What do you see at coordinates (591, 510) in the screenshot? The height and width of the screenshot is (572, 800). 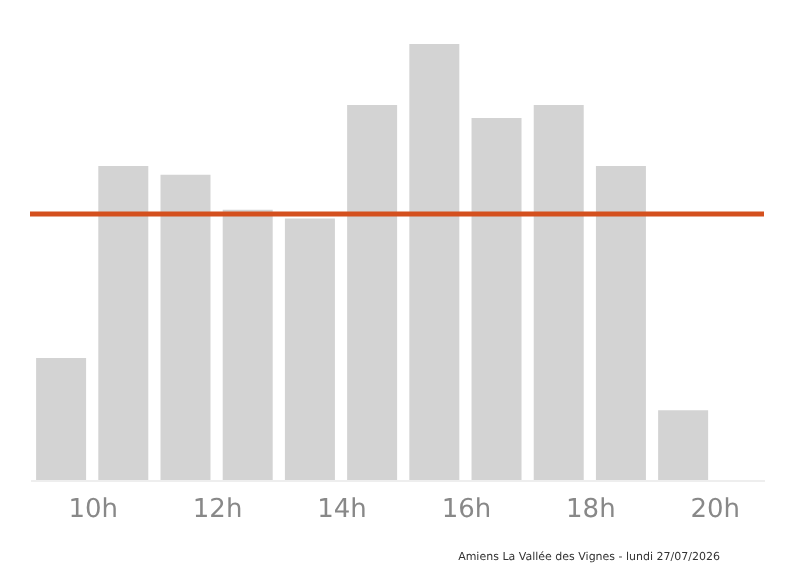 I see `x-tick-label: 18h` at bounding box center [591, 510].